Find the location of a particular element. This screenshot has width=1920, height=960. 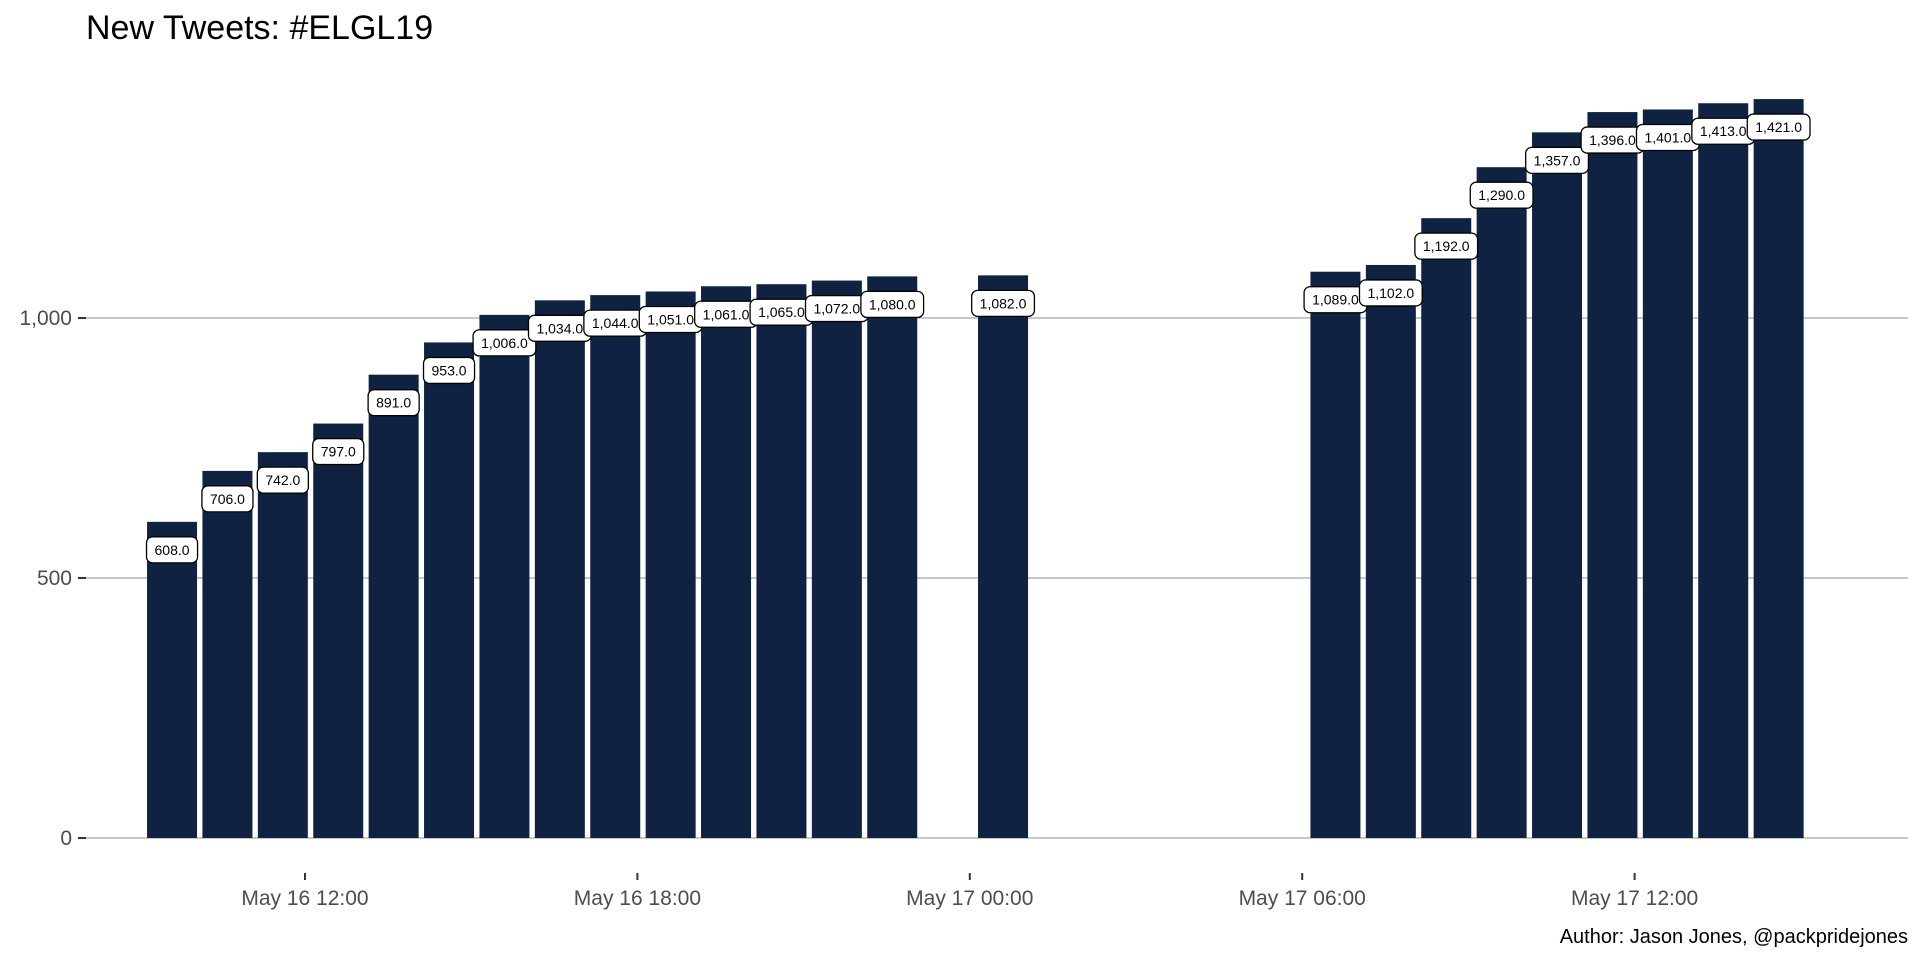

x-tick-label: May 17 06:00 is located at coordinates (1302, 898).